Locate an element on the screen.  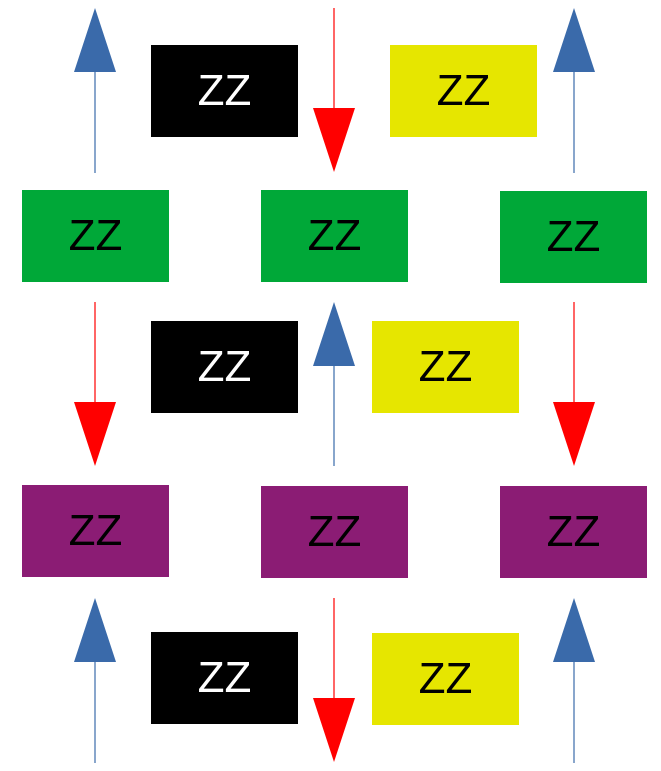
box-black-row1: ZZ is located at coordinates (224, 91).